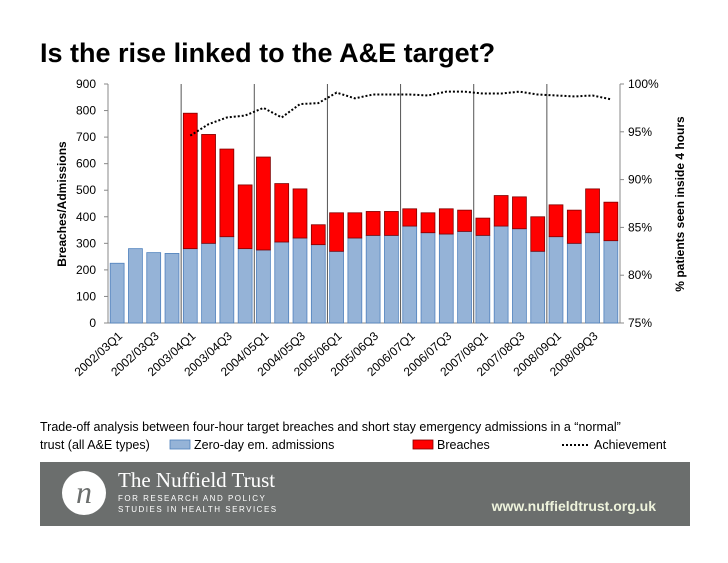  What do you see at coordinates (640, 132) in the screenshot?
I see `y2-tick-label: 95%` at bounding box center [640, 132].